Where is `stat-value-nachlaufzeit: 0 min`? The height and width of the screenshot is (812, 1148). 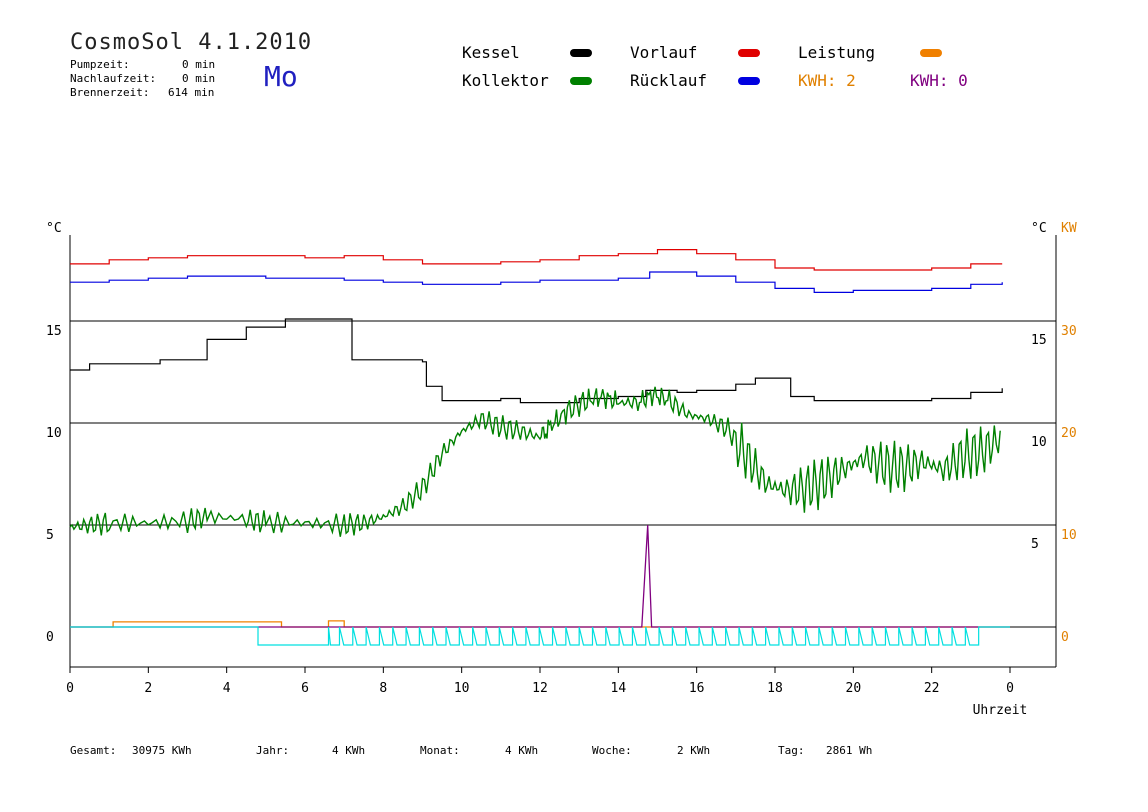 stat-value-nachlaufzeit: 0 min is located at coordinates (199, 78).